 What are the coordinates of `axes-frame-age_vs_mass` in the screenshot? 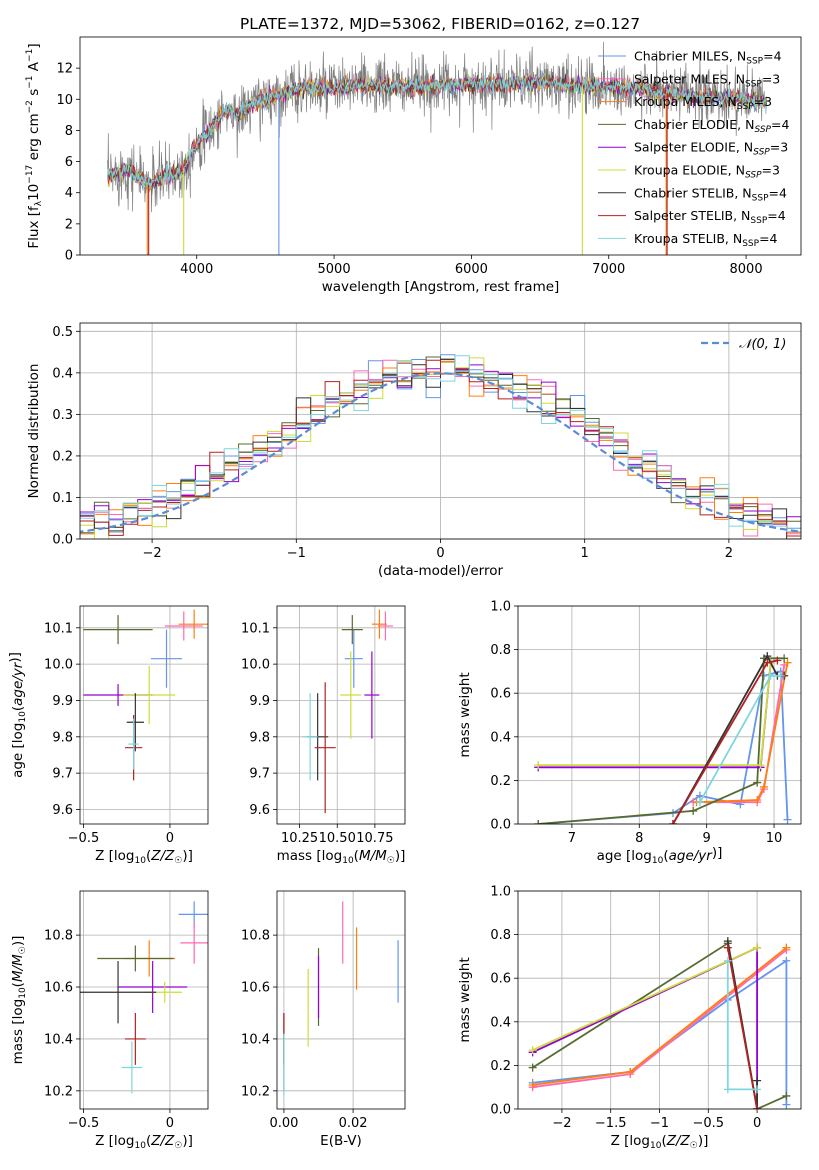 It's located at (341, 715).